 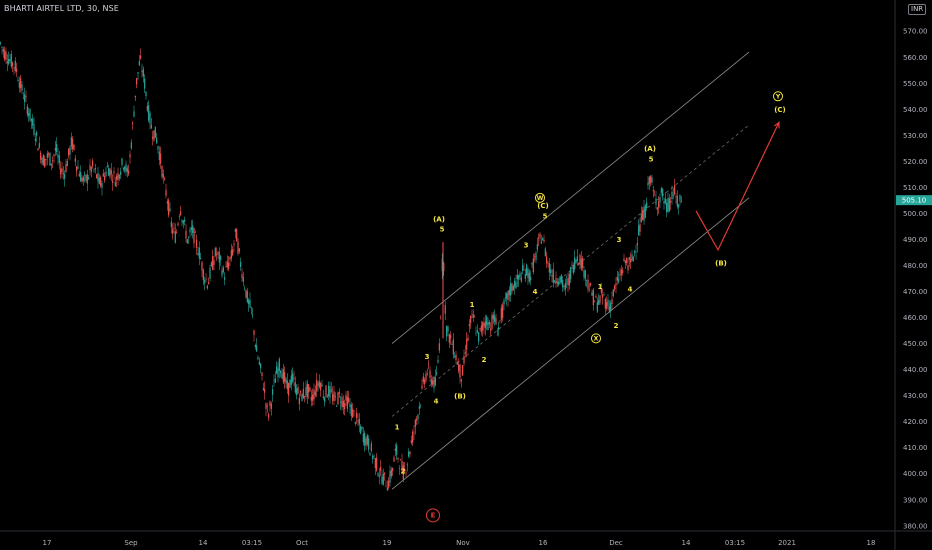 I want to click on wave-label: 4, so click(x=436, y=401).